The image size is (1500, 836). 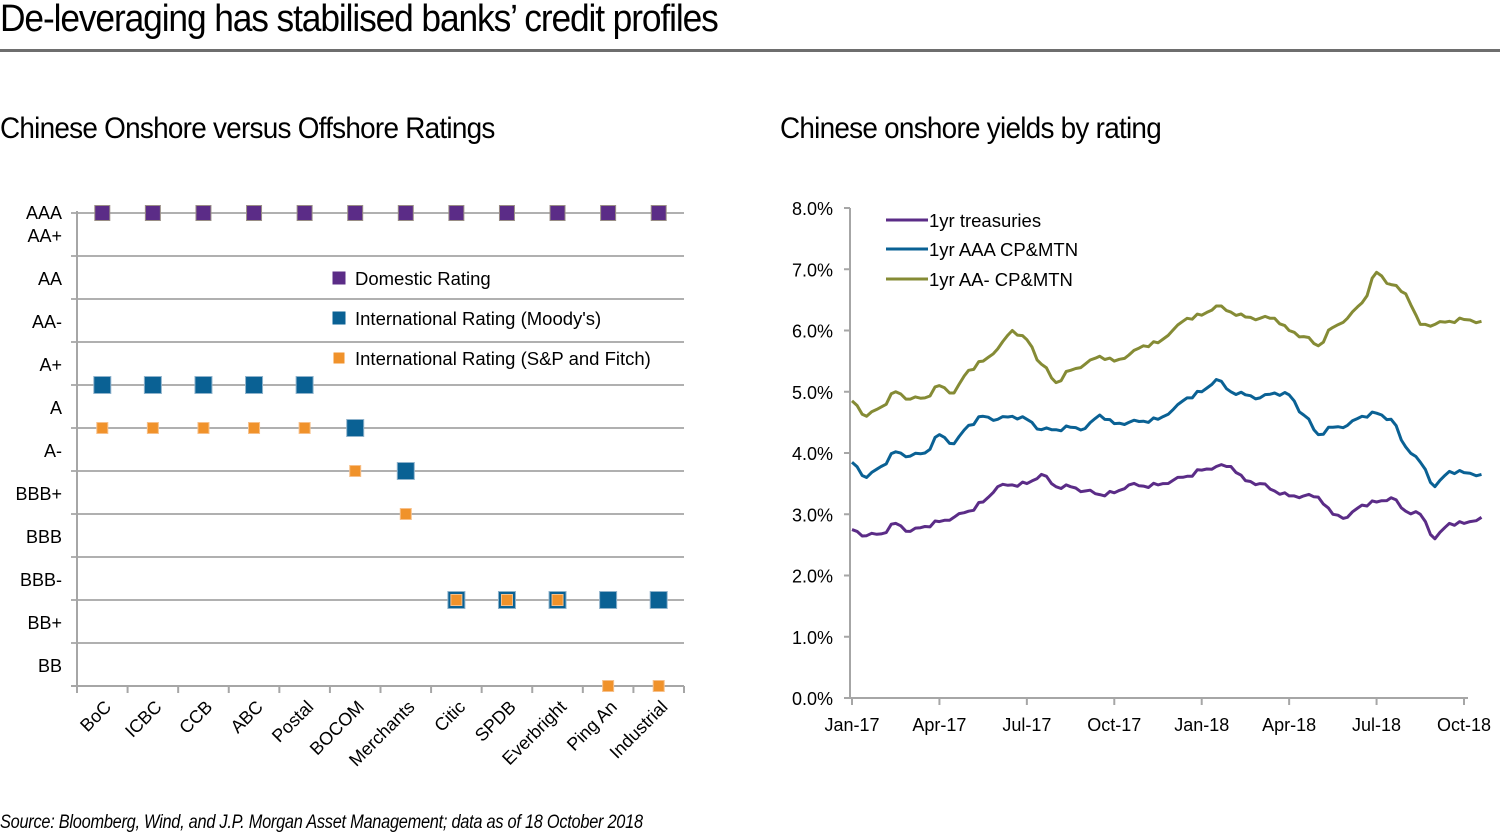 What do you see at coordinates (812, 515) in the screenshot?
I see `y-tick-label: 3.0%` at bounding box center [812, 515].